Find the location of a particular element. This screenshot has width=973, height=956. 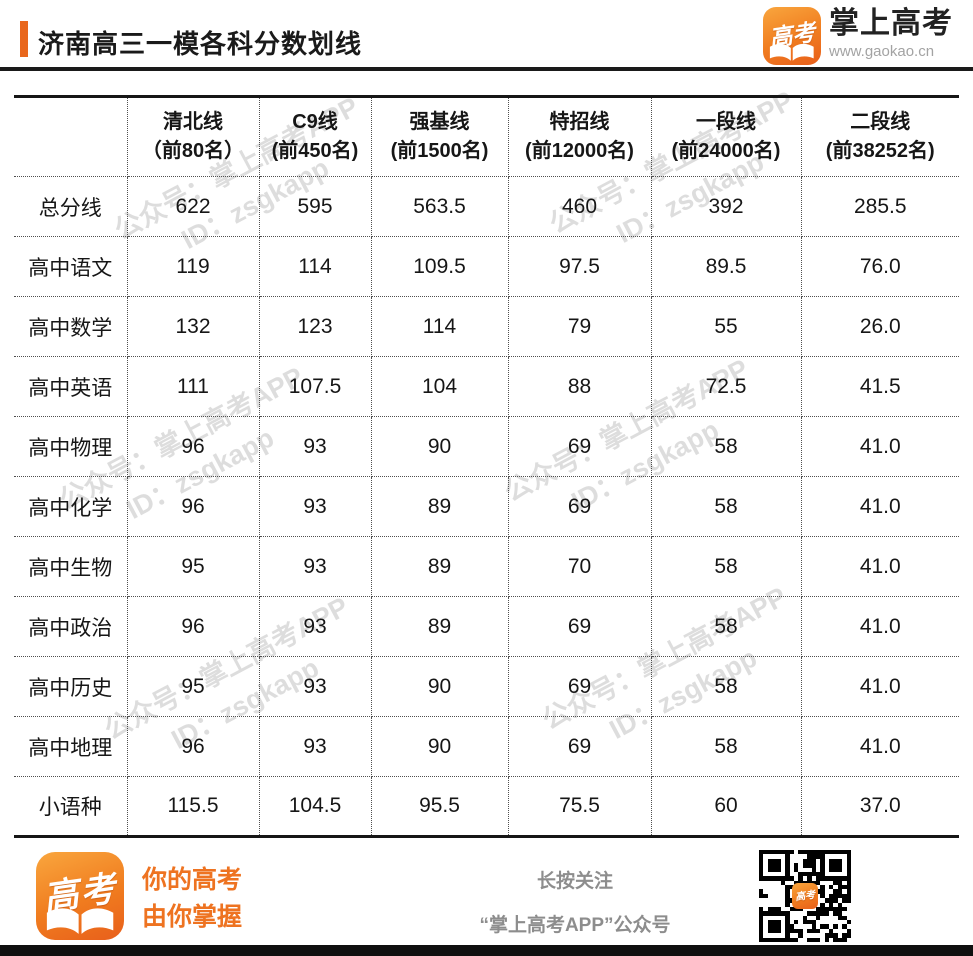

row-label: 高中地理 is located at coordinates (71, 746).